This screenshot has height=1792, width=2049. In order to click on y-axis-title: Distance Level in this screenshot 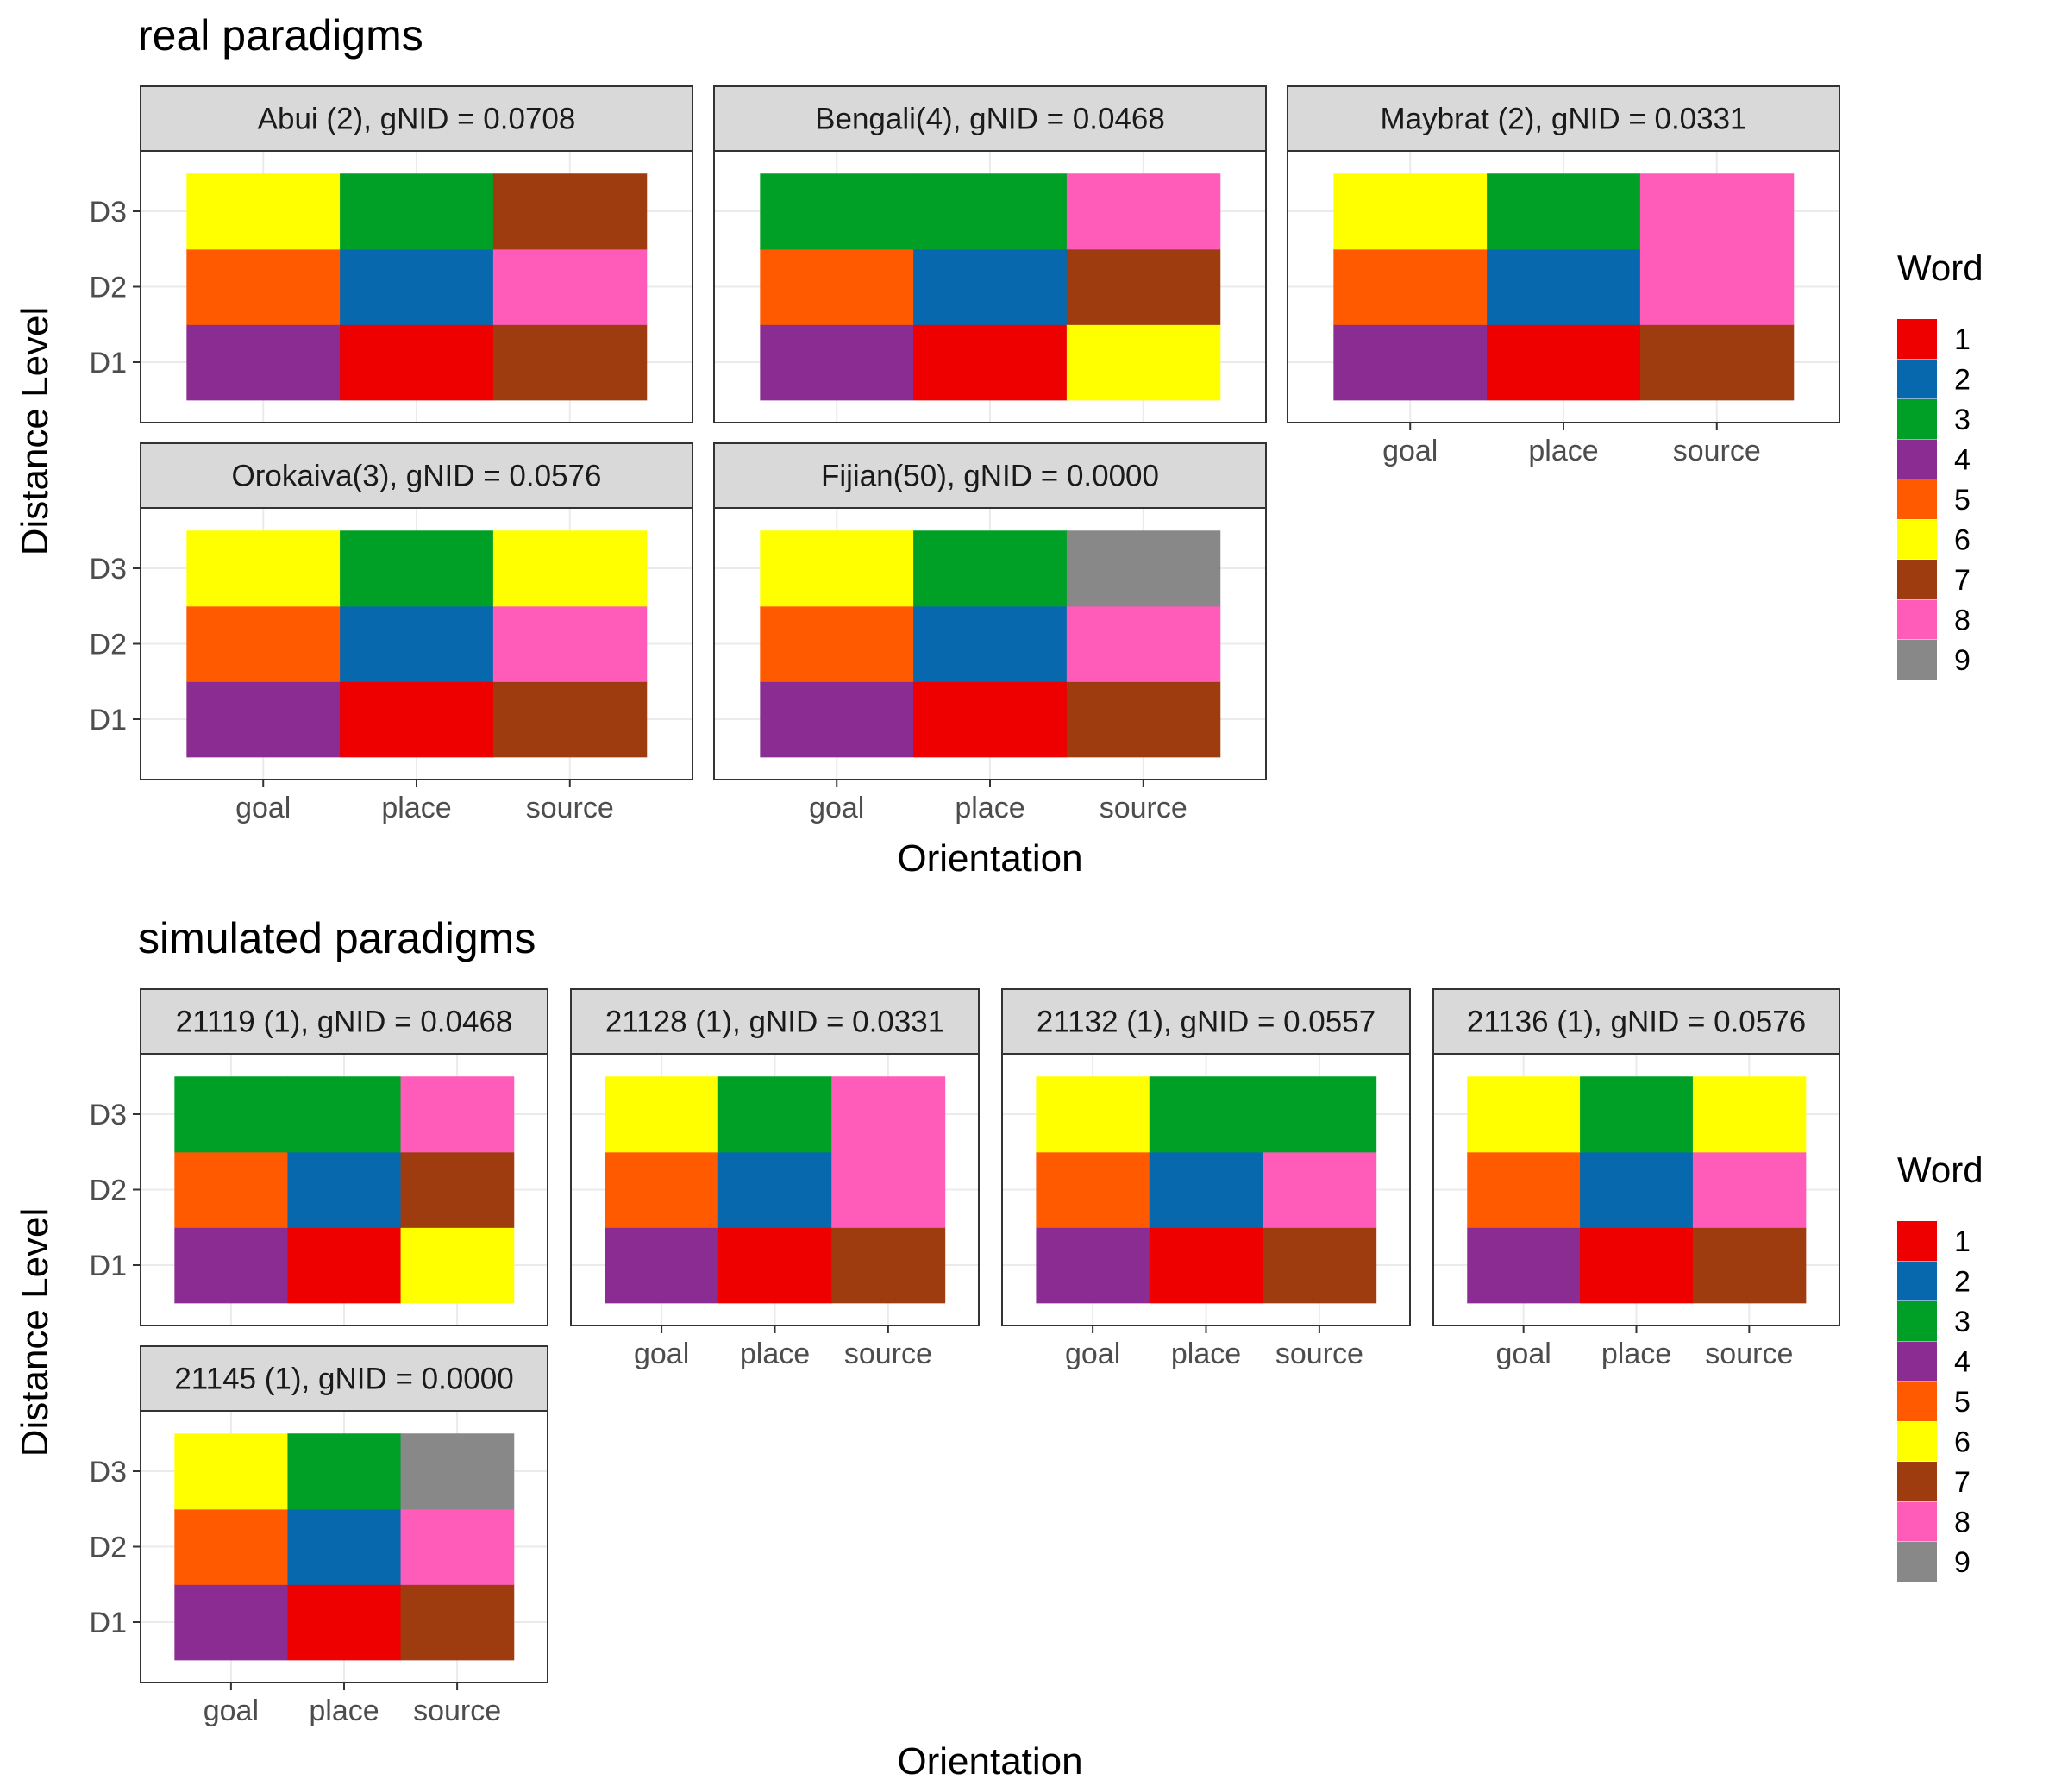, I will do `click(35, 431)`.